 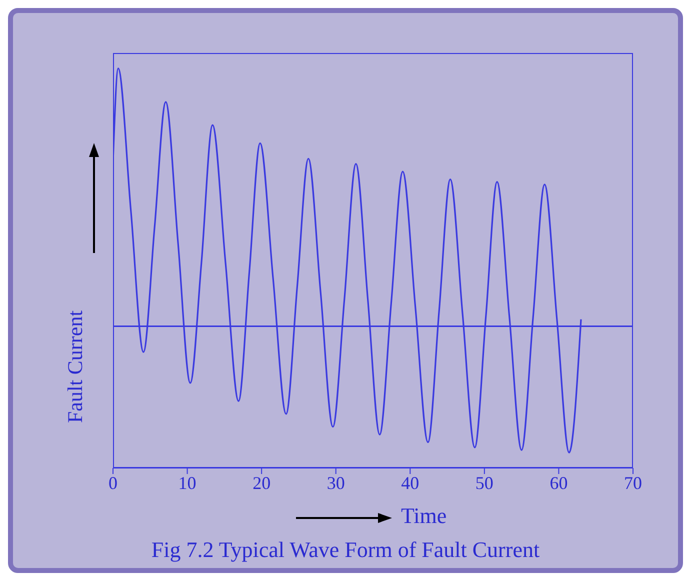 I want to click on x-tick-label: 10, so click(x=187, y=482).